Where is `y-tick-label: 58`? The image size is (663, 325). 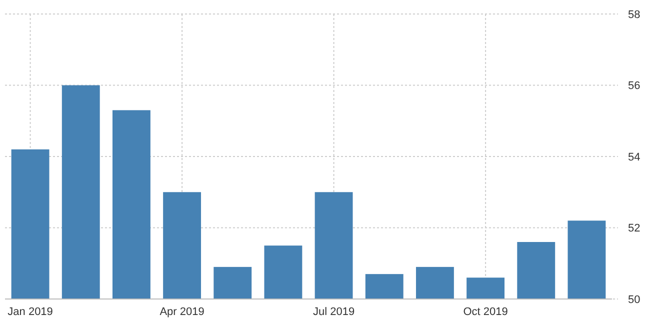 y-tick-label: 58 is located at coordinates (634, 14).